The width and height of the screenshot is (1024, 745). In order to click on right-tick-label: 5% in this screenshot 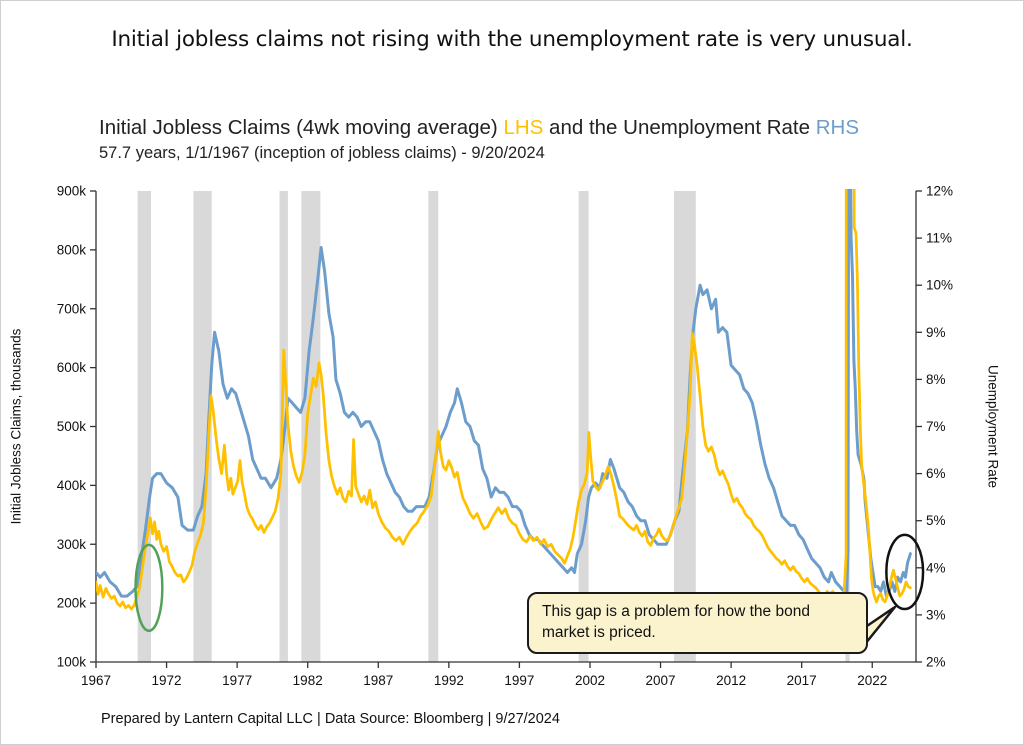, I will do `click(936, 520)`.